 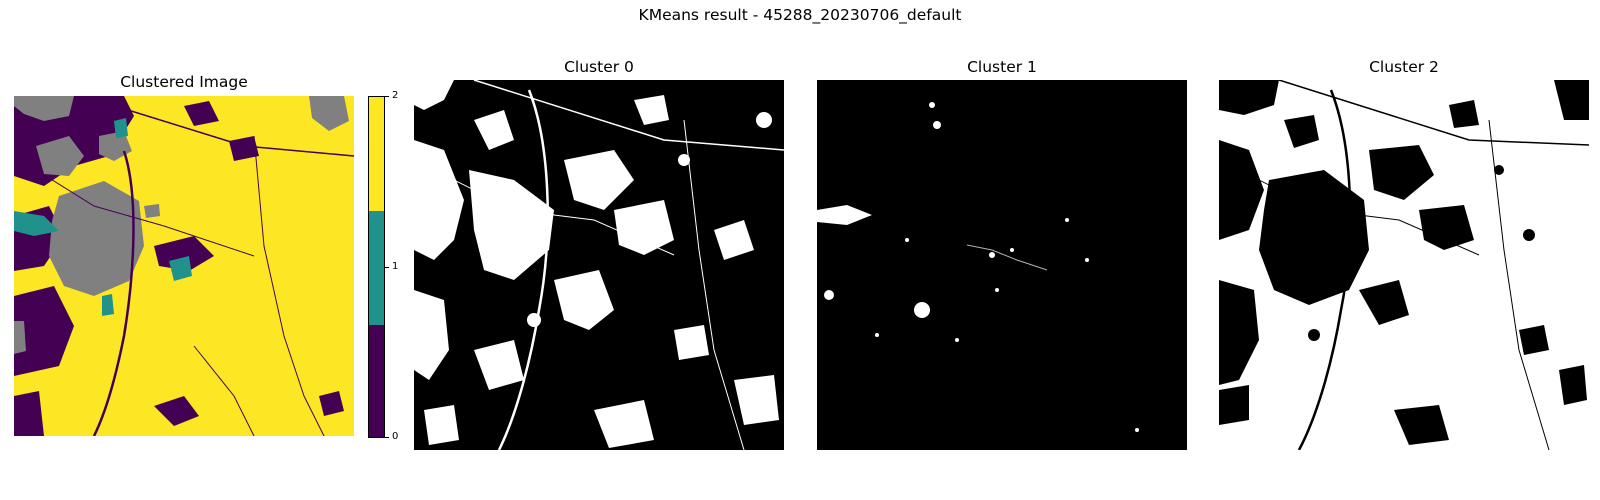 I want to click on panel-title-cluster-2: Cluster 2, so click(x=1404, y=67).